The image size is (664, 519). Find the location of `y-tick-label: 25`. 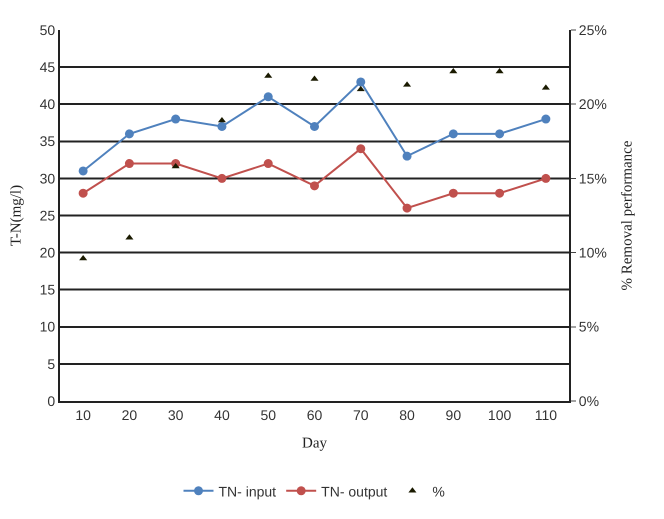

y-tick-label: 25 is located at coordinates (48, 215).